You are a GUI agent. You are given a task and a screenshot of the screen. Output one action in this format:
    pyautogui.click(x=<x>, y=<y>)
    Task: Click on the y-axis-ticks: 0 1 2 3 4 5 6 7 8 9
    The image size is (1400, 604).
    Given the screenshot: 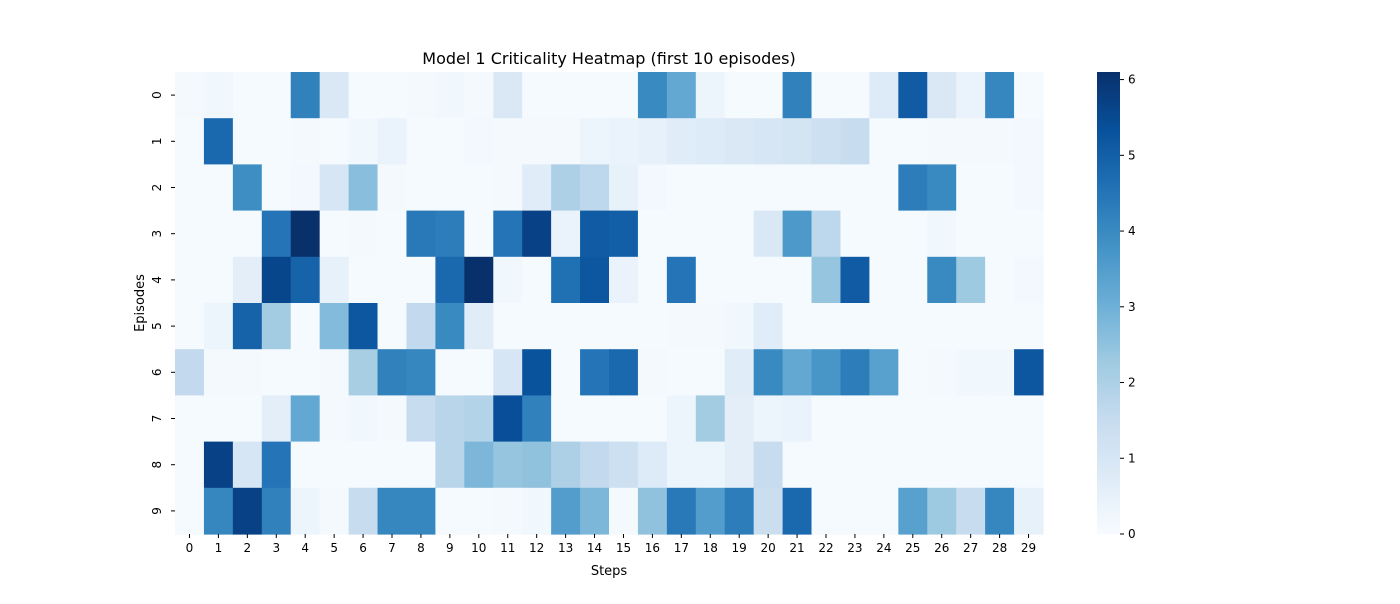 What is the action you would take?
    pyautogui.click(x=162, y=303)
    